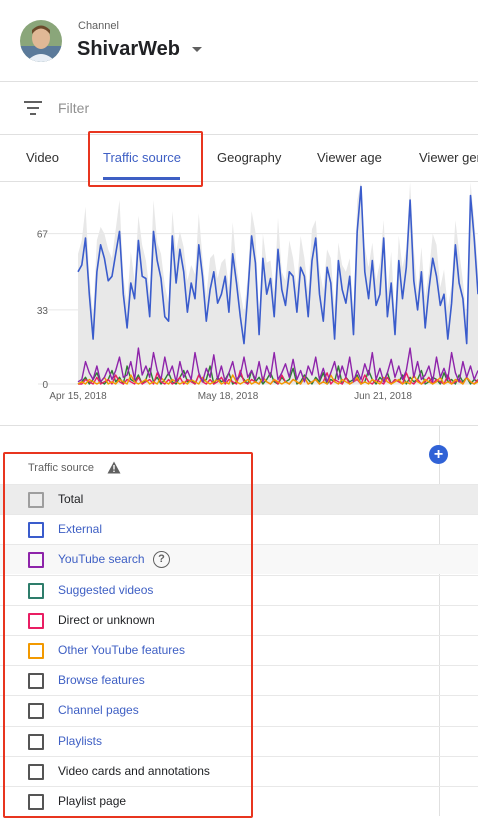  What do you see at coordinates (74, 108) in the screenshot?
I see `filter-input: Filter` at bounding box center [74, 108].